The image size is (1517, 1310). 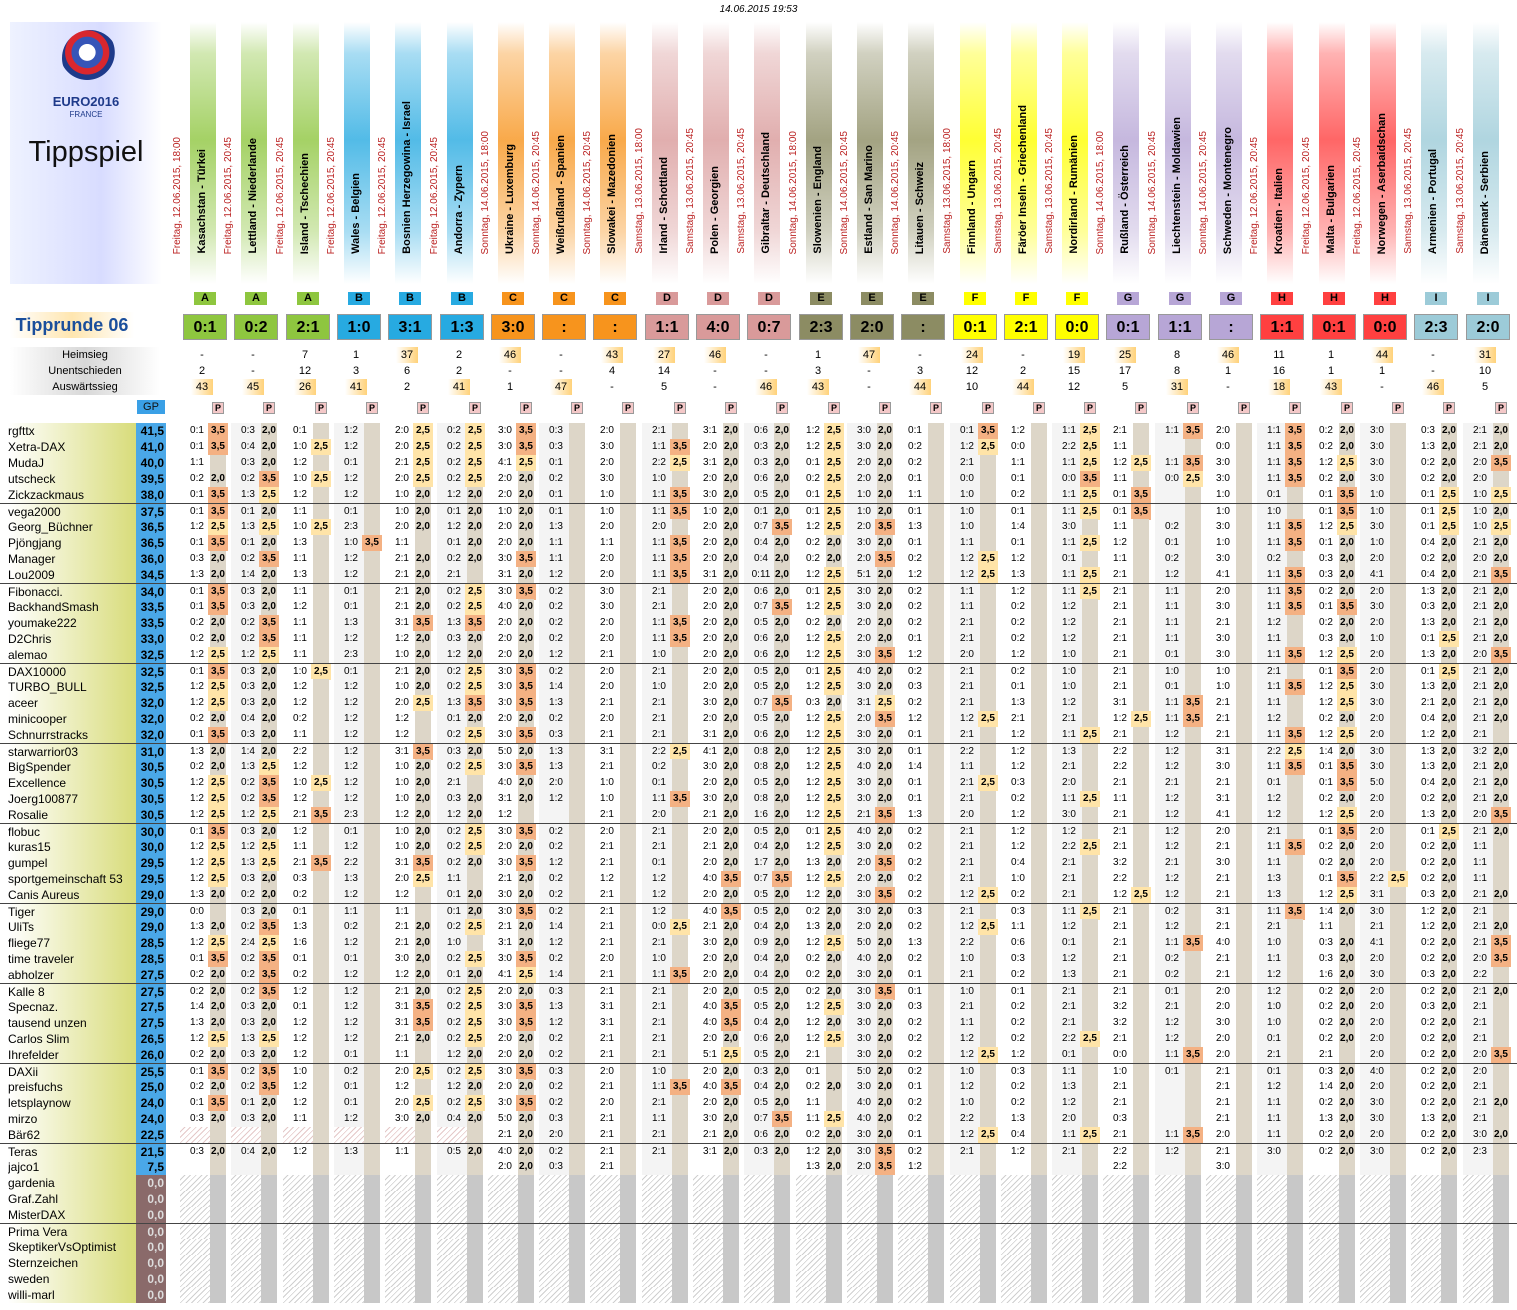 I want to click on player-name: Xetra-DAX, so click(x=72, y=447).